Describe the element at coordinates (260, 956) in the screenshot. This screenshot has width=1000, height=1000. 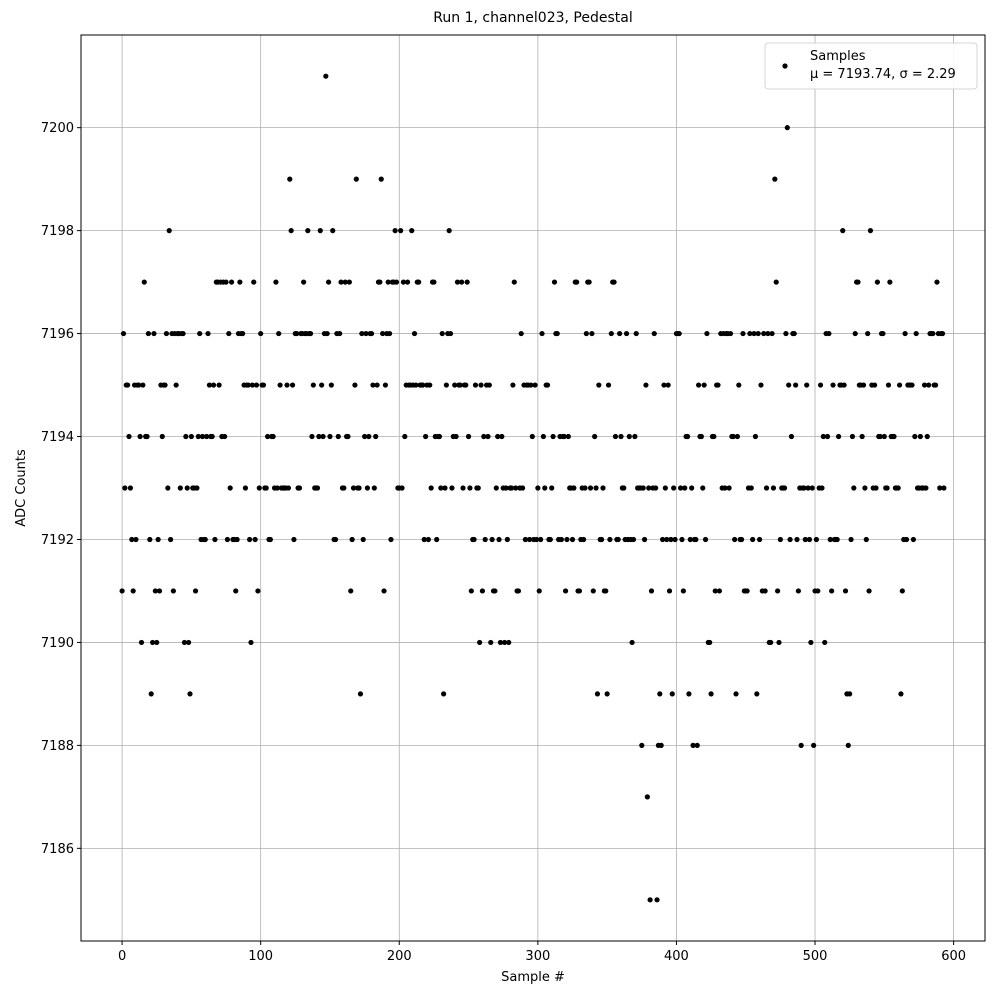
I see `x-tick-label: 100` at that location.